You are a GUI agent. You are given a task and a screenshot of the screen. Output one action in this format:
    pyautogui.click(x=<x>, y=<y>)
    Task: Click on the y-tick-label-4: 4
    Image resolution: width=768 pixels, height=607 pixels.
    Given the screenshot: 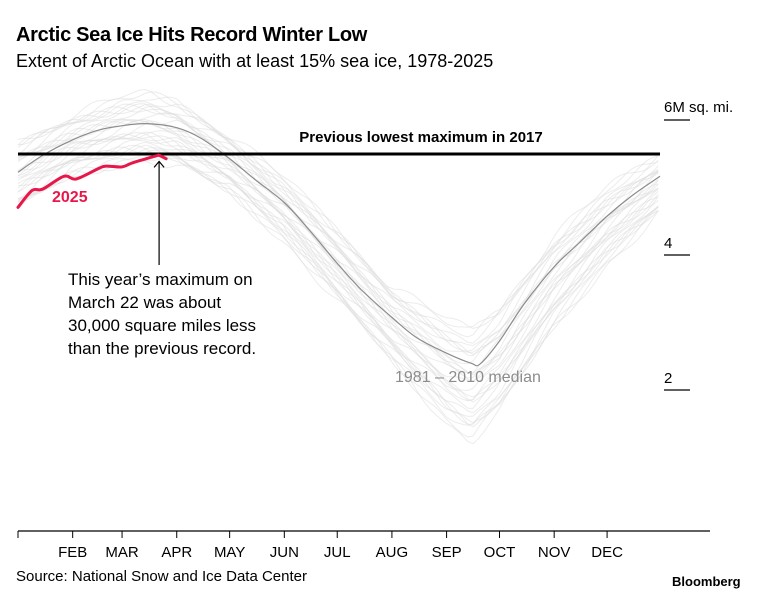 What is the action you would take?
    pyautogui.click(x=668, y=243)
    